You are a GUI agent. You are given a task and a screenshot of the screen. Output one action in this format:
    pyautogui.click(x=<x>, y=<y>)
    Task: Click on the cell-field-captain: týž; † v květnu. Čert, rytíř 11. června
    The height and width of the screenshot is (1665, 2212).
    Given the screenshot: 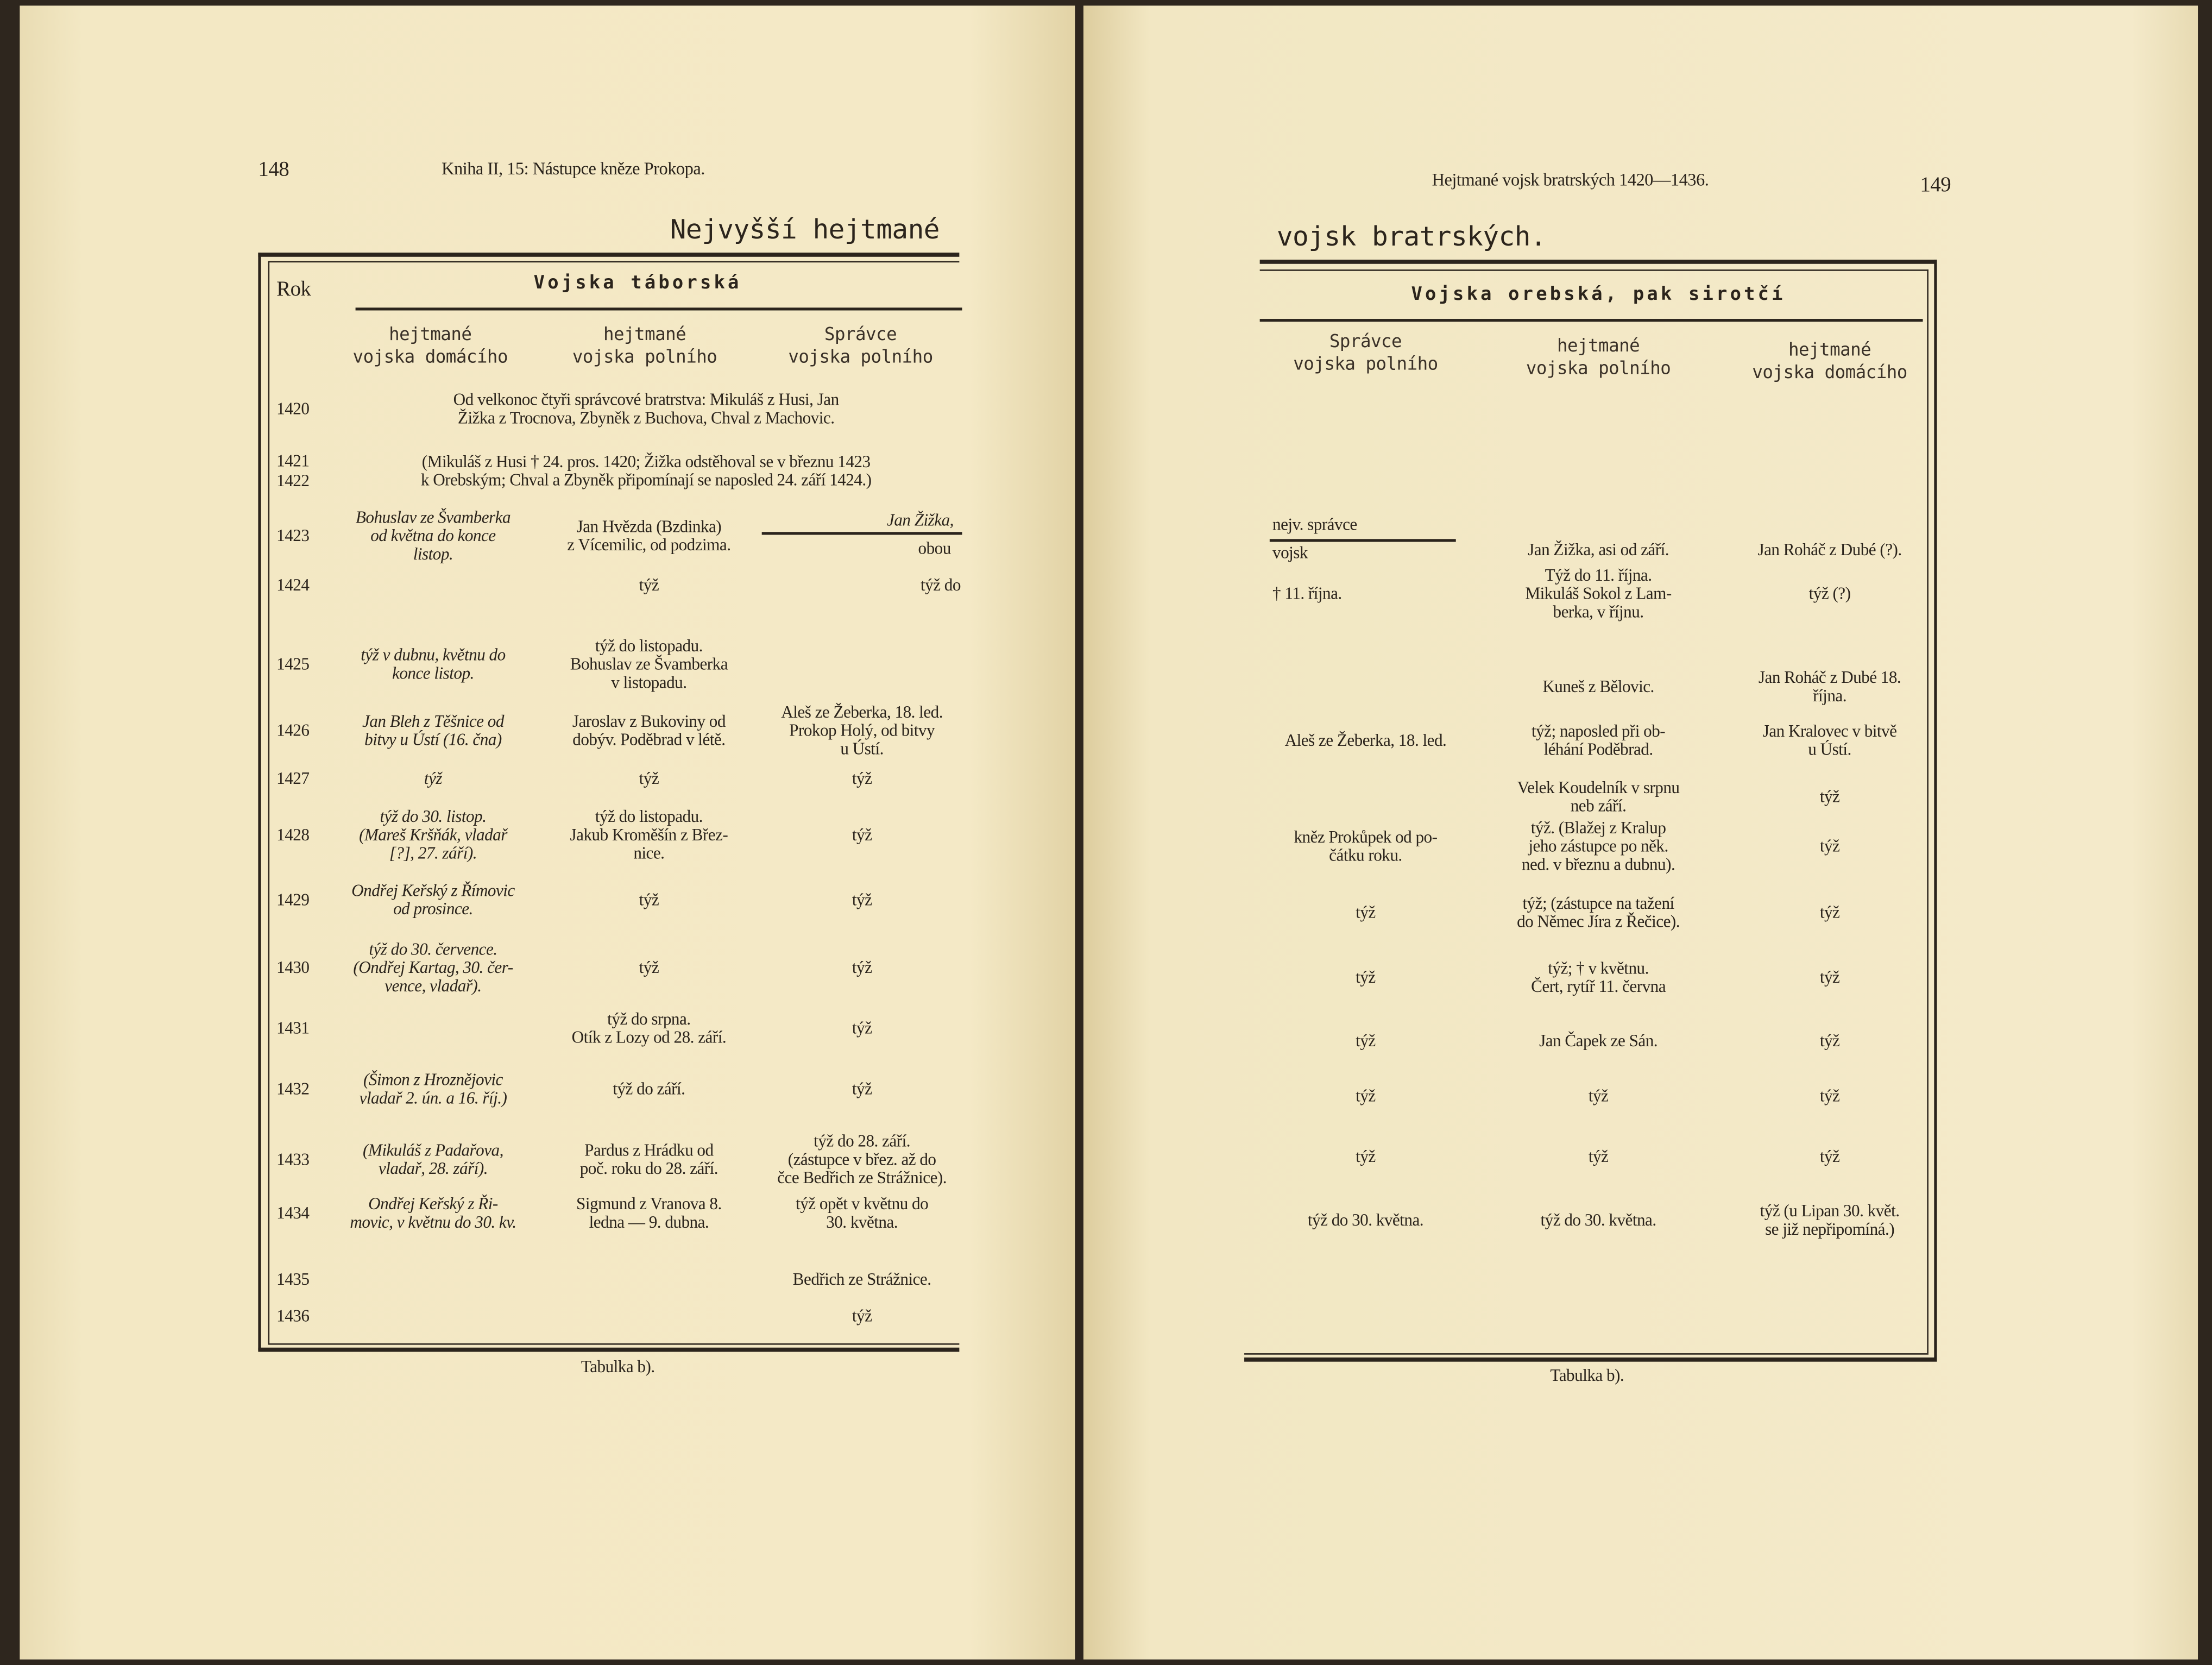 What is the action you would take?
    pyautogui.click(x=1598, y=977)
    